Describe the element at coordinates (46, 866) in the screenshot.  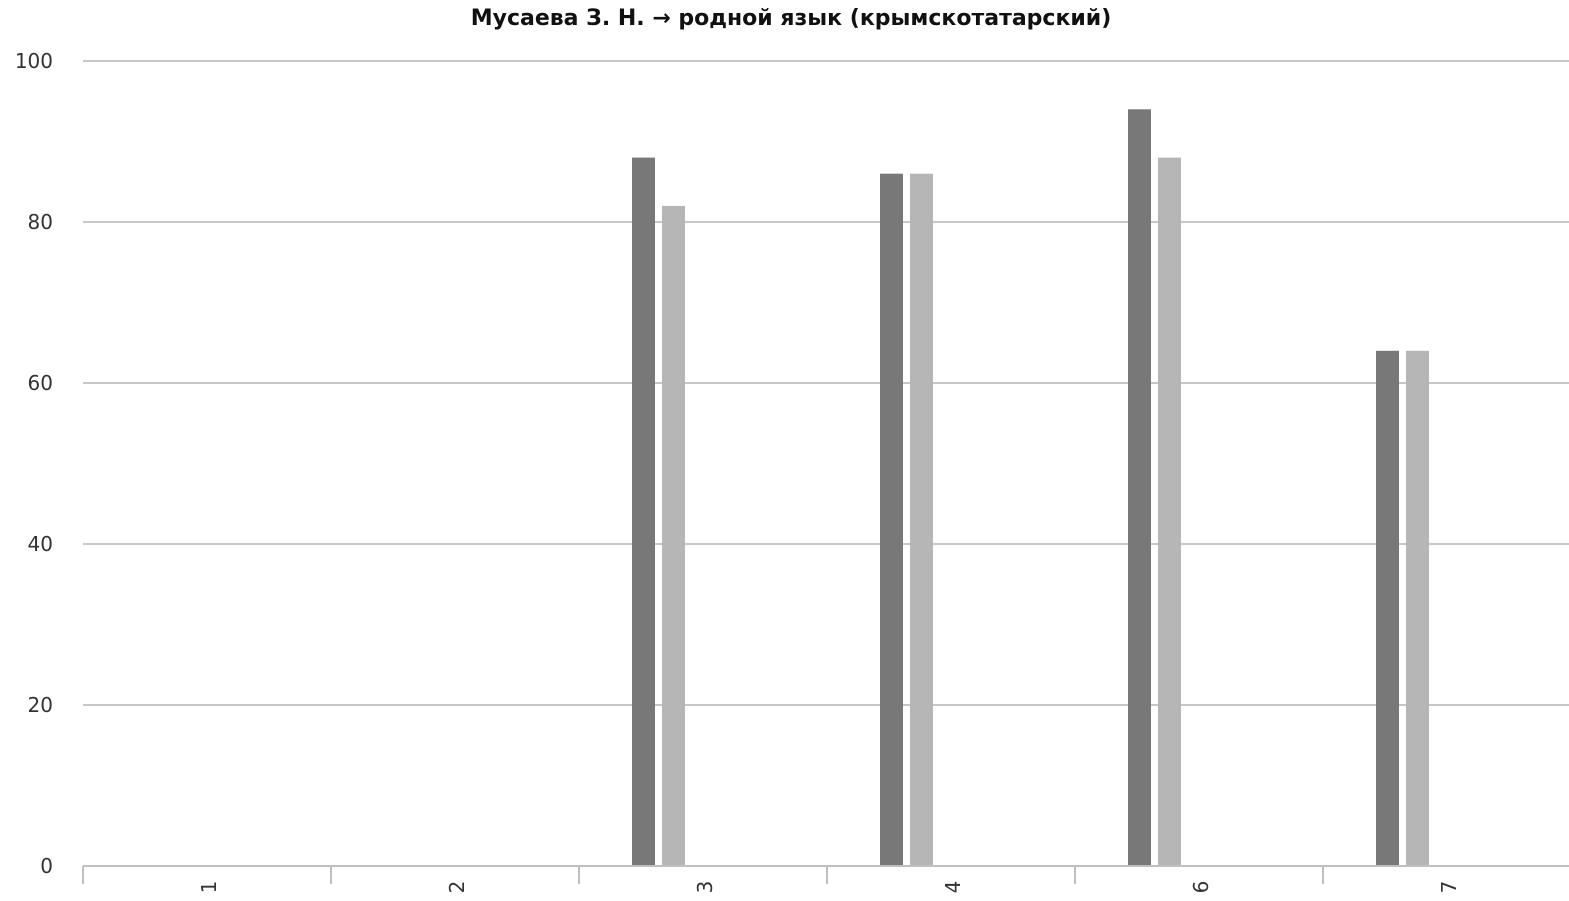
I see `y-tick-label: 0` at that location.